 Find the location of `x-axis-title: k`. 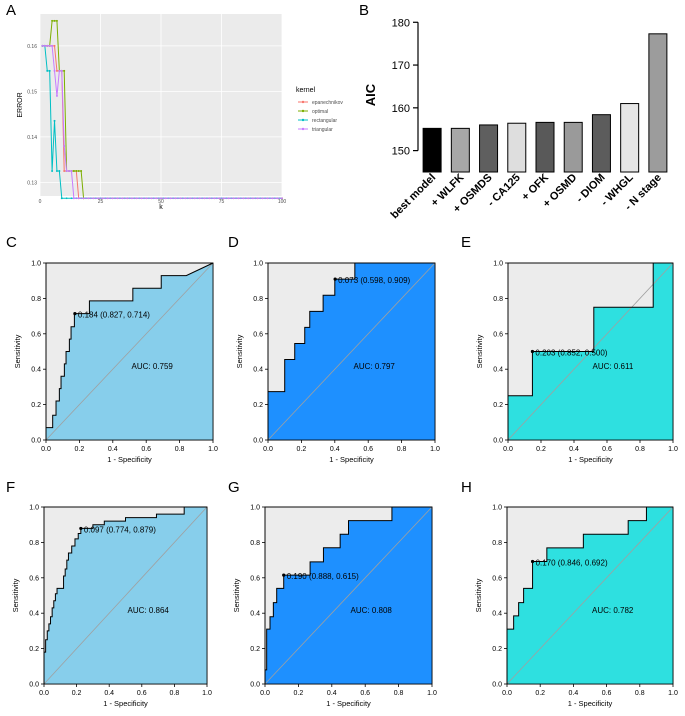

x-axis-title: k is located at coordinates (161, 207).